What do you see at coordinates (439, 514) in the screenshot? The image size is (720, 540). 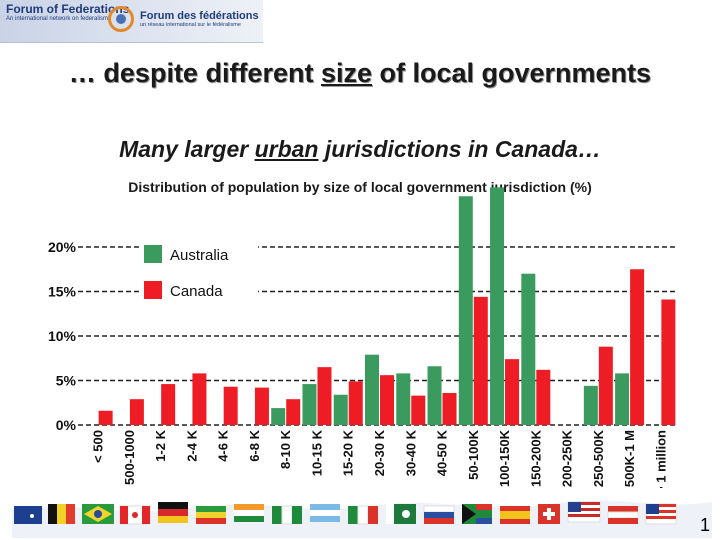 I see `flag-russia-icon` at bounding box center [439, 514].